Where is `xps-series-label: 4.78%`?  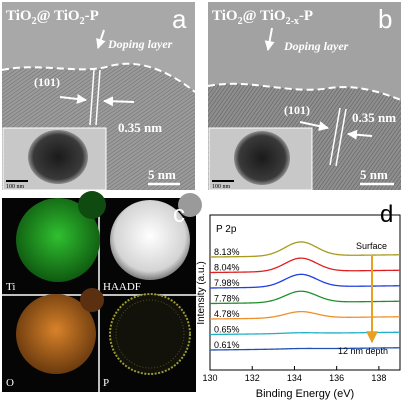 xps-series-label: 4.78% is located at coordinates (227, 314).